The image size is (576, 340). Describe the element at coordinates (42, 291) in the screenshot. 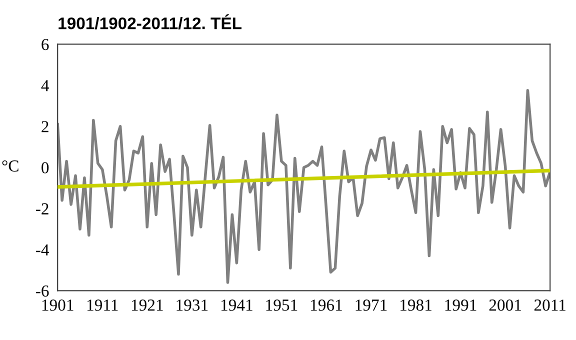

I see `y-tick-label: -6` at that location.